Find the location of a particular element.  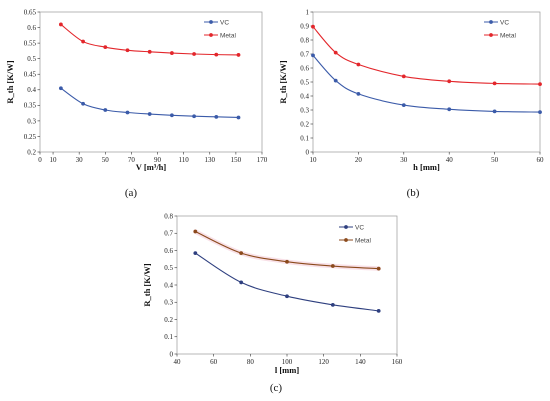

x-tick-label: 130 is located at coordinates (210, 160).